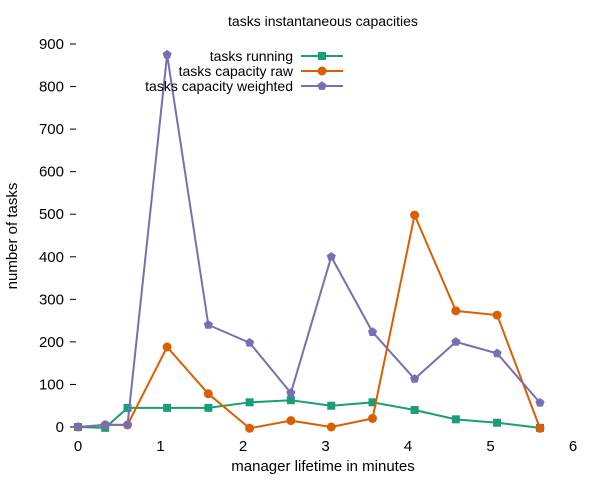 The height and width of the screenshot is (480, 600). What do you see at coordinates (51, 129) in the screenshot?
I see `y-tick-label: 700` at bounding box center [51, 129].